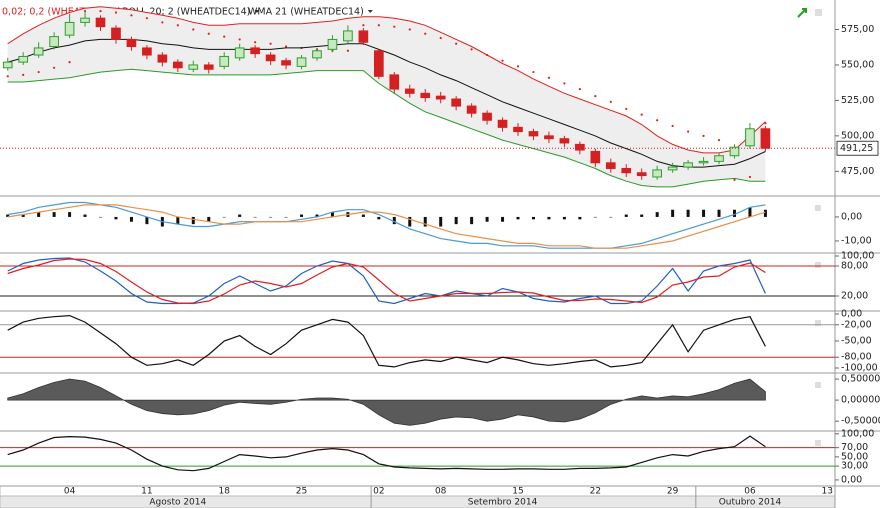 This screenshot has height=508, width=880. Describe the element at coordinates (224, 492) in the screenshot. I see `x-tick-label: 18` at that location.